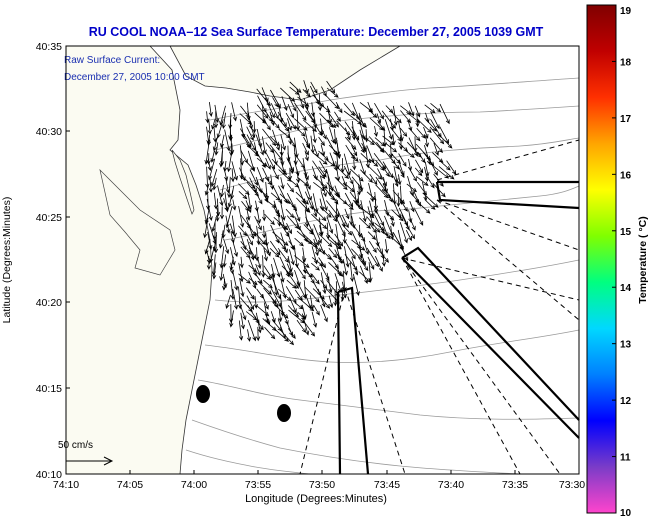 Image resolution: width=651 pixels, height=519 pixels. What do you see at coordinates (137, 222) in the screenshot?
I see `inland-bay` at bounding box center [137, 222].